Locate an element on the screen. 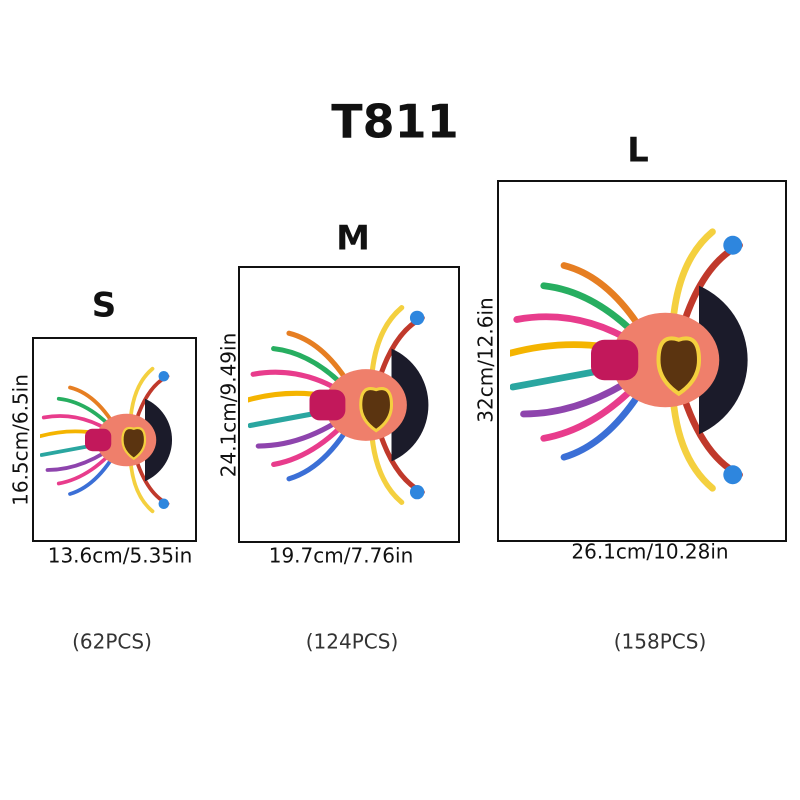 The width and height of the screenshot is (800, 800). title: T811 is located at coordinates (394, 122).